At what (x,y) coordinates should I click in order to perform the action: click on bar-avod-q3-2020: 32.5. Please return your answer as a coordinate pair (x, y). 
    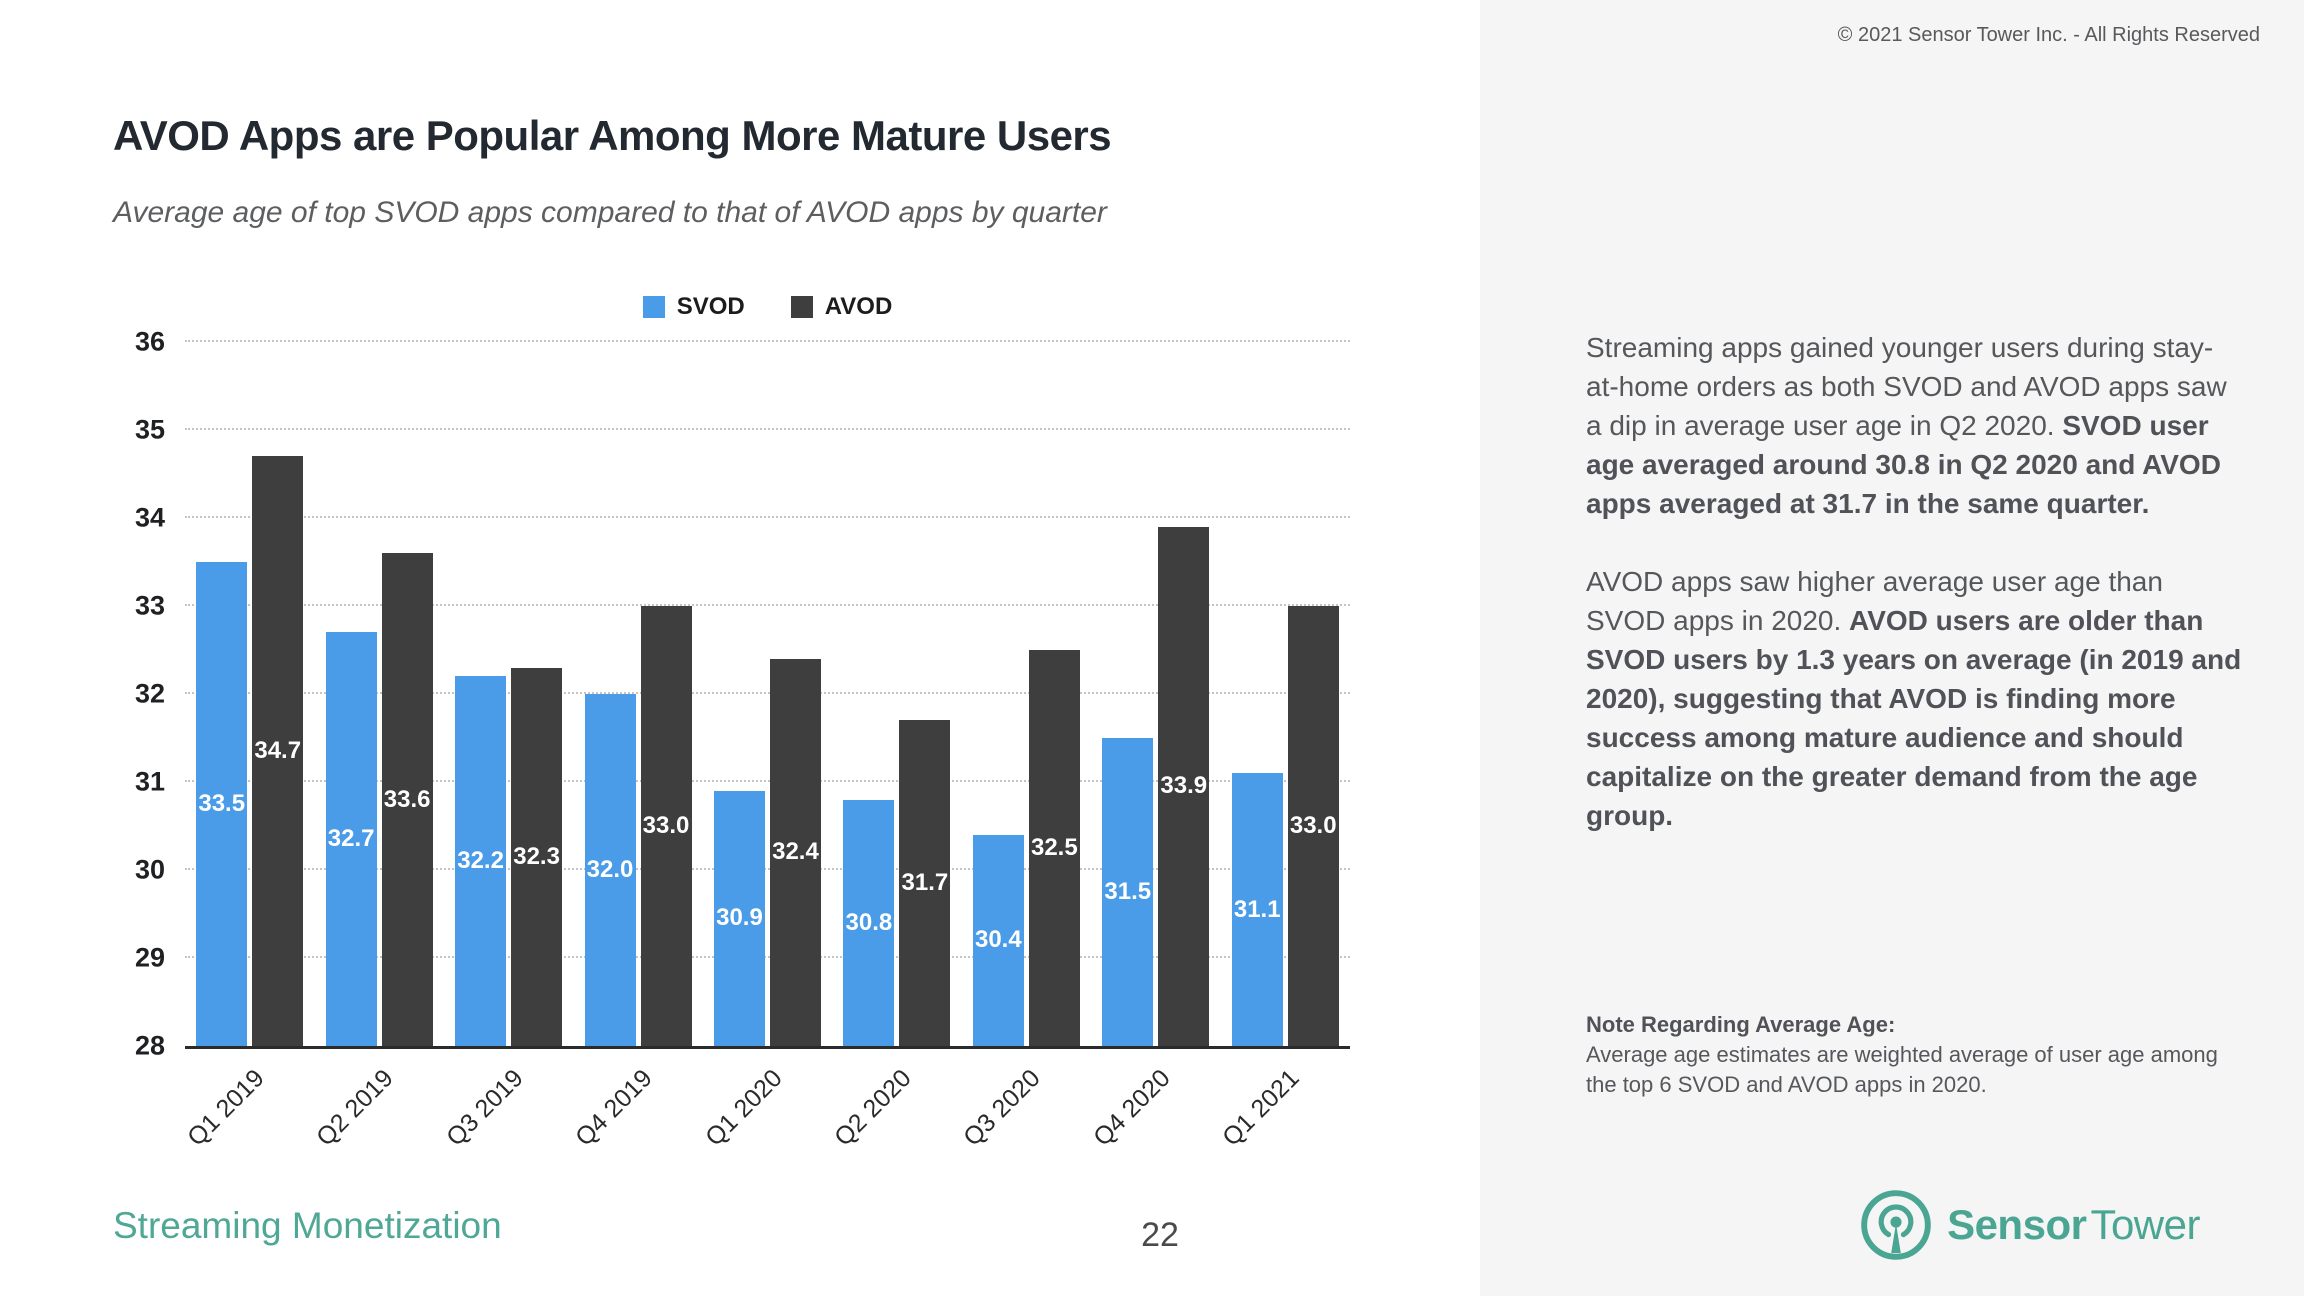
    Looking at the image, I should click on (1054, 848).